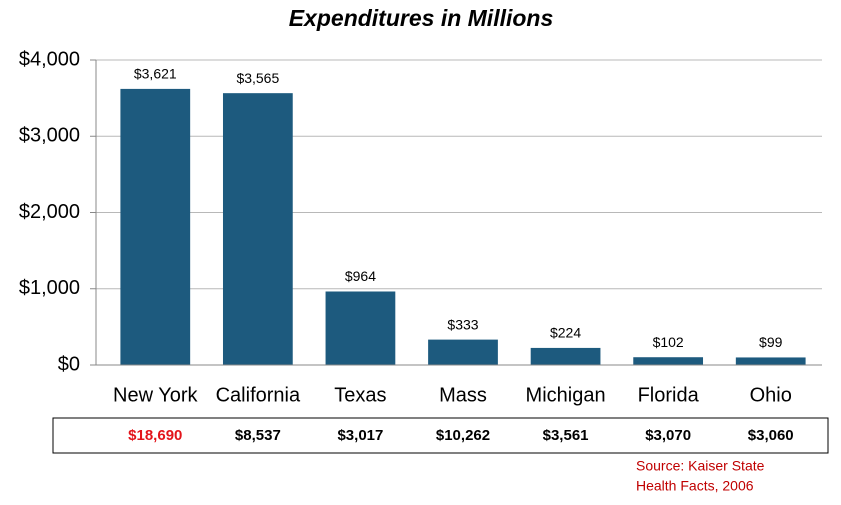 The width and height of the screenshot is (841, 505). Describe the element at coordinates (360, 276) in the screenshot. I see `value-label: $964` at that location.